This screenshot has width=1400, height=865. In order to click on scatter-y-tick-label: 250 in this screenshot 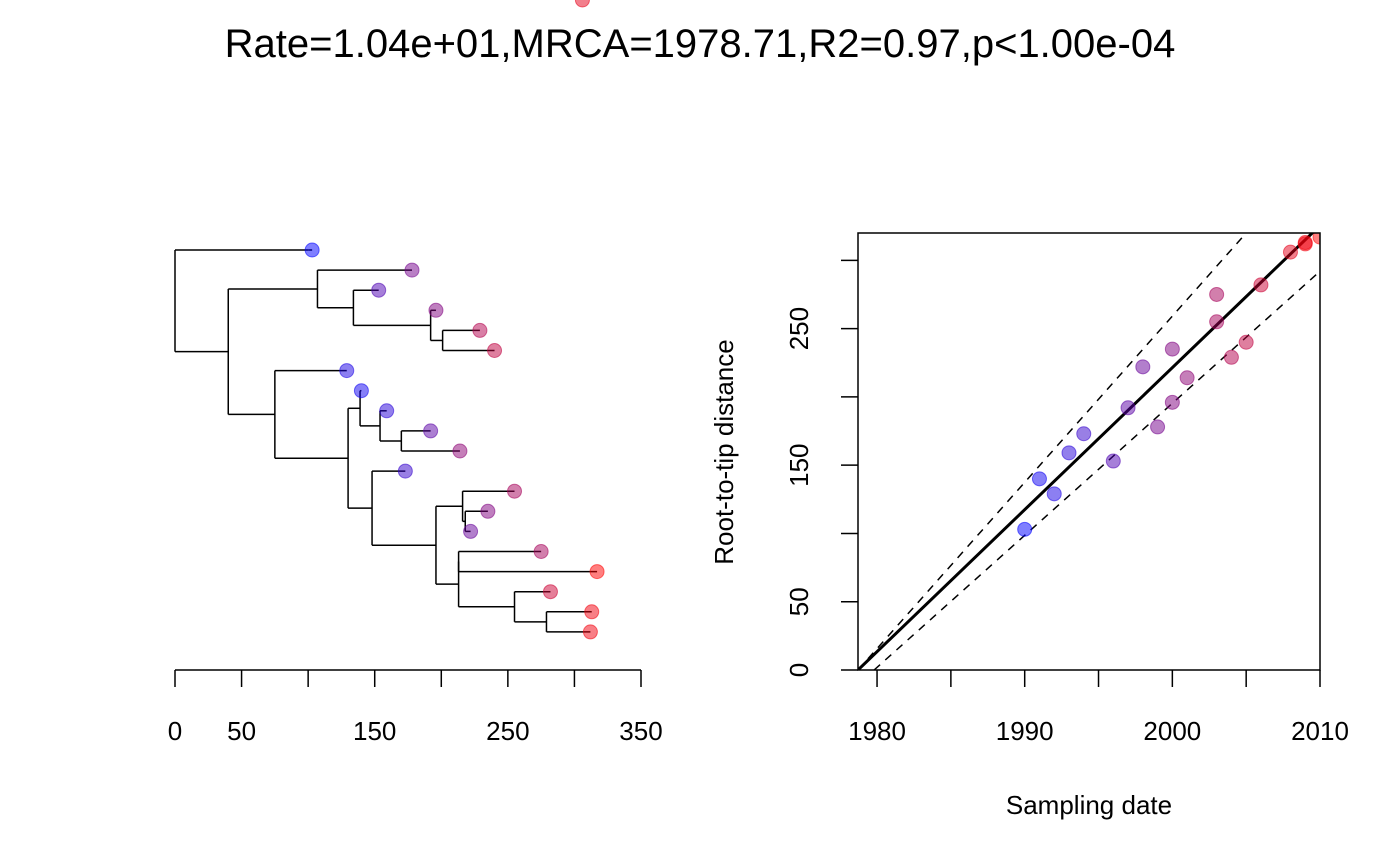, I will do `click(799, 328)`.